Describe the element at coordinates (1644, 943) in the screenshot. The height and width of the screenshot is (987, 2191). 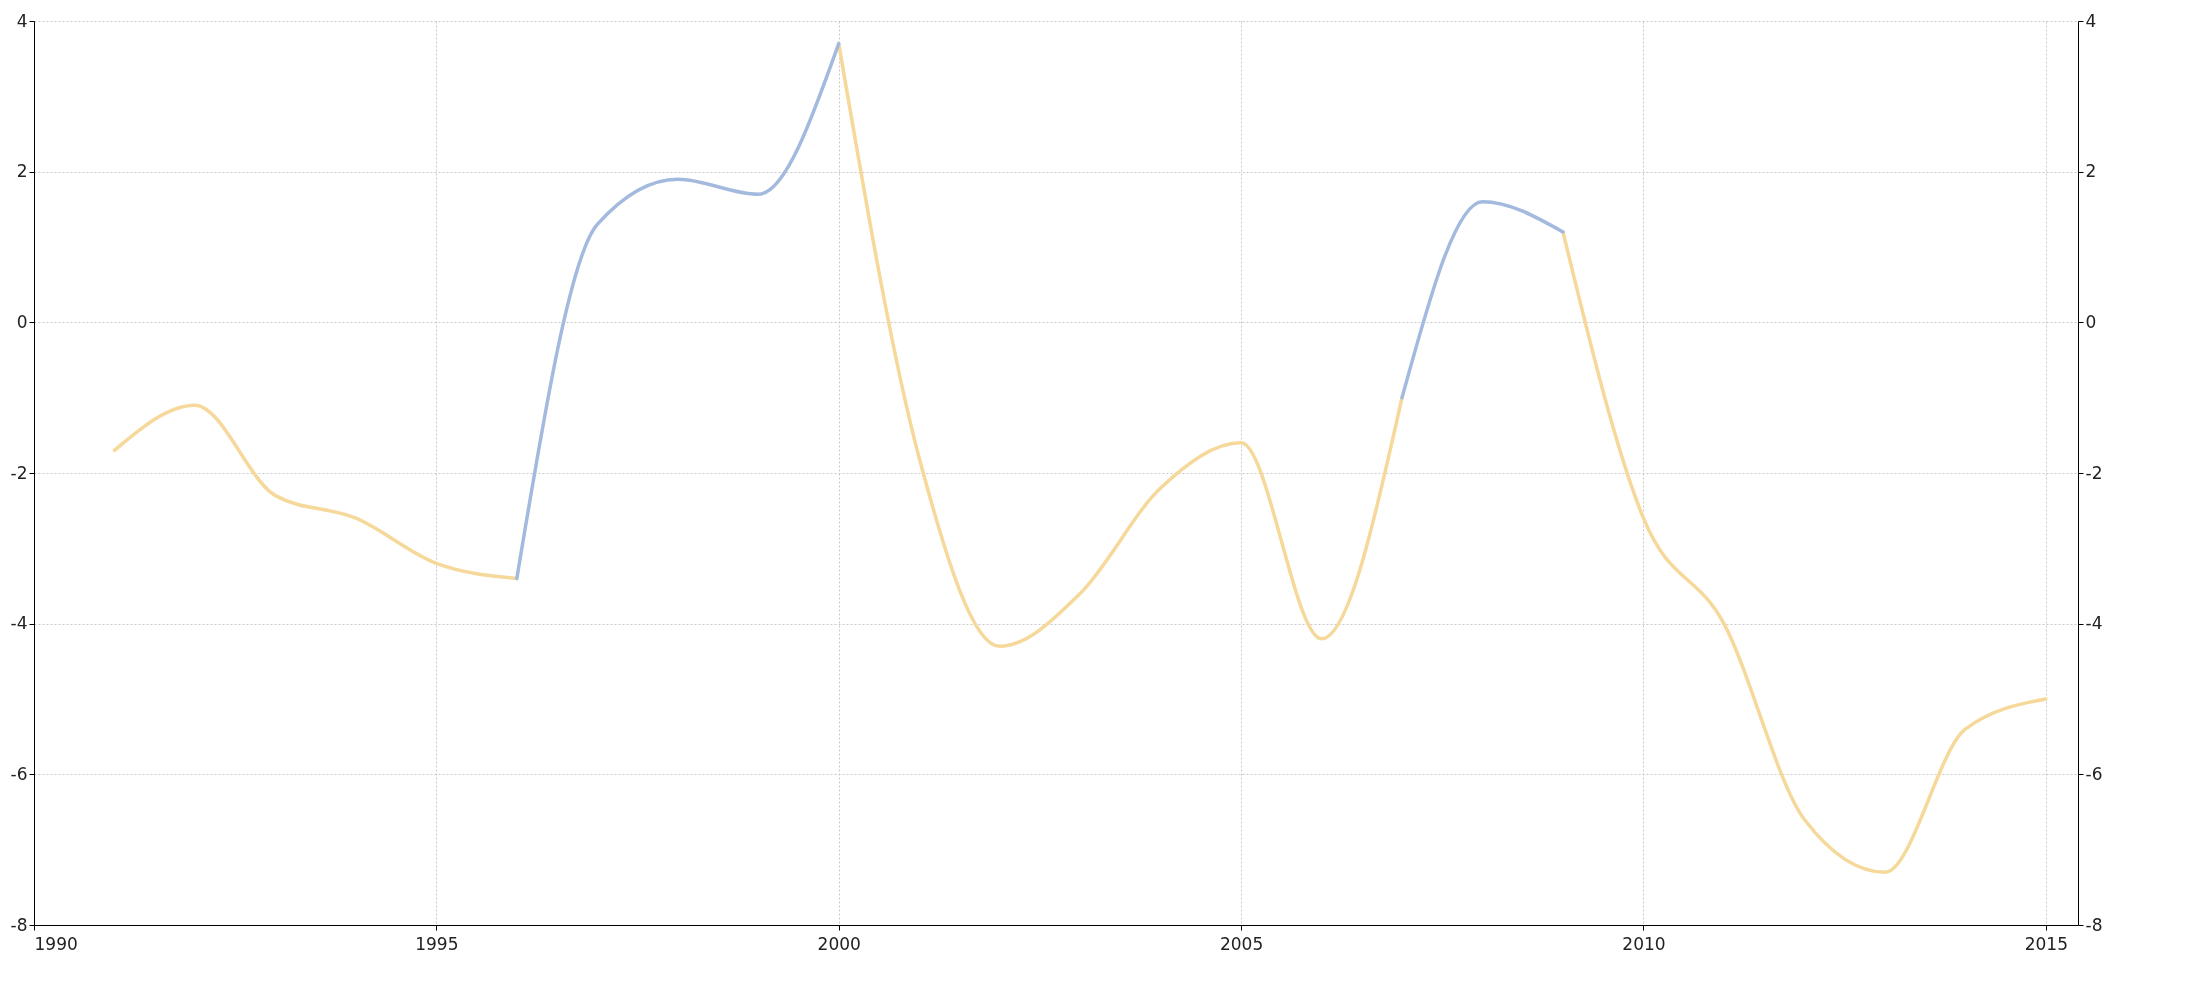
I see `x-tick-label: 2010` at that location.